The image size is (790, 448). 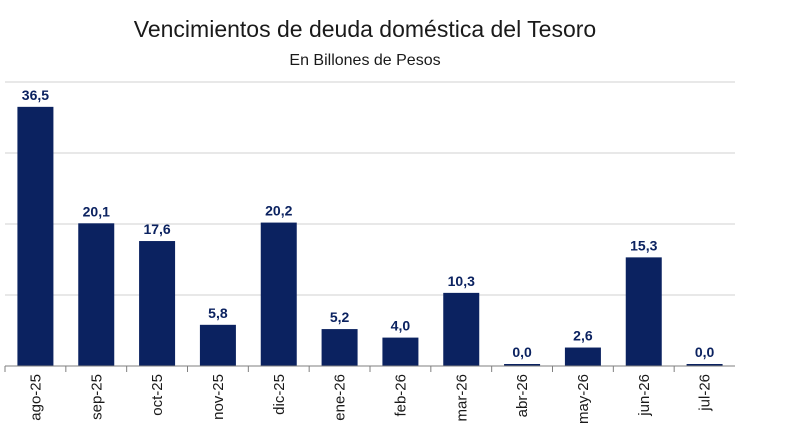 What do you see at coordinates (461, 398) in the screenshot?
I see `x-tick-label-mar-26: mar-26` at bounding box center [461, 398].